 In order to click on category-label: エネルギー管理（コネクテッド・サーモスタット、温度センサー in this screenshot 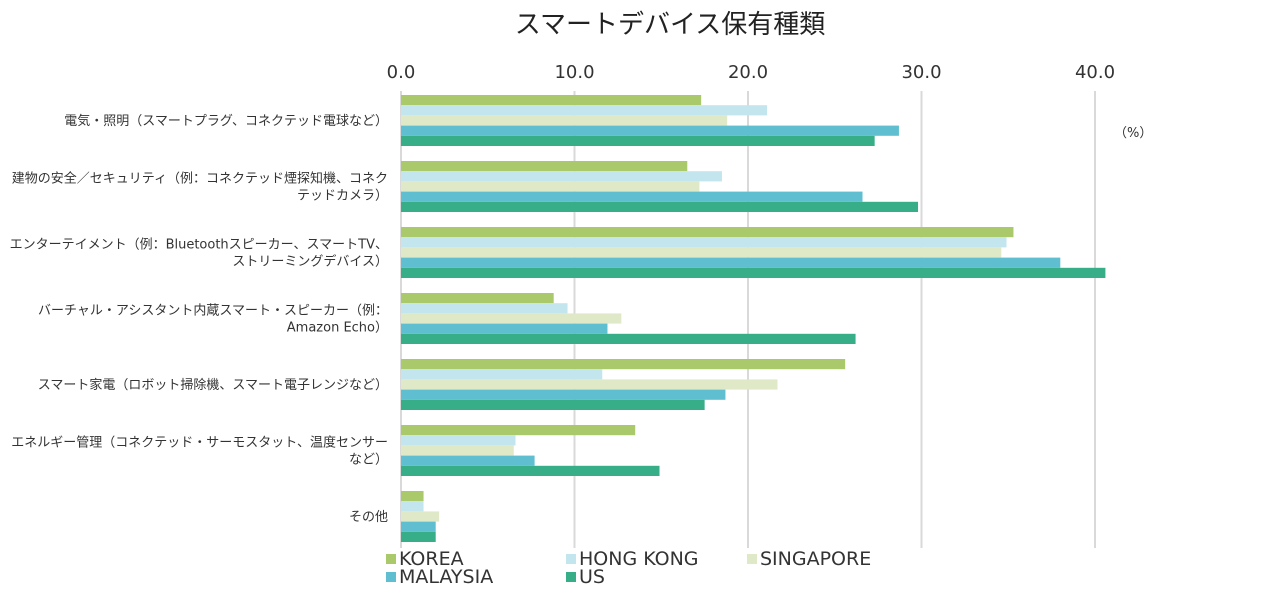, I will do `click(199, 443)`.